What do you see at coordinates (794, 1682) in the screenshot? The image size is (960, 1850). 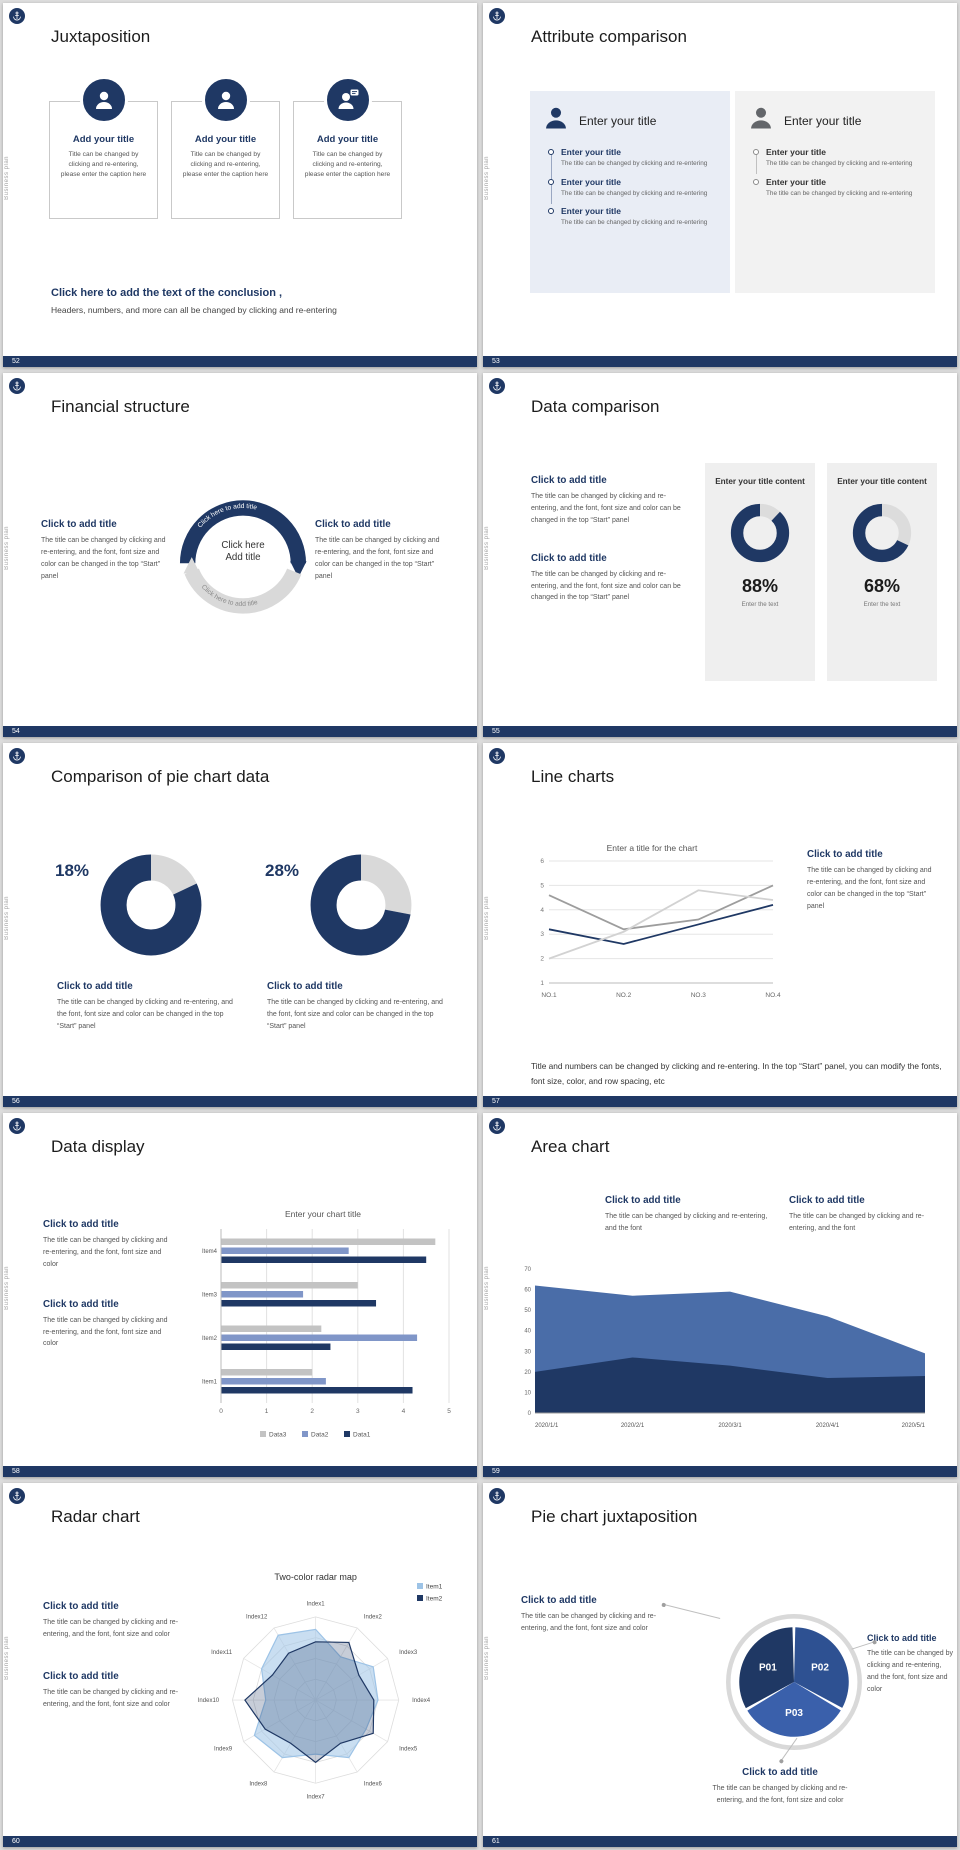 I see `pie-chart: P01 P02 P03` at bounding box center [794, 1682].